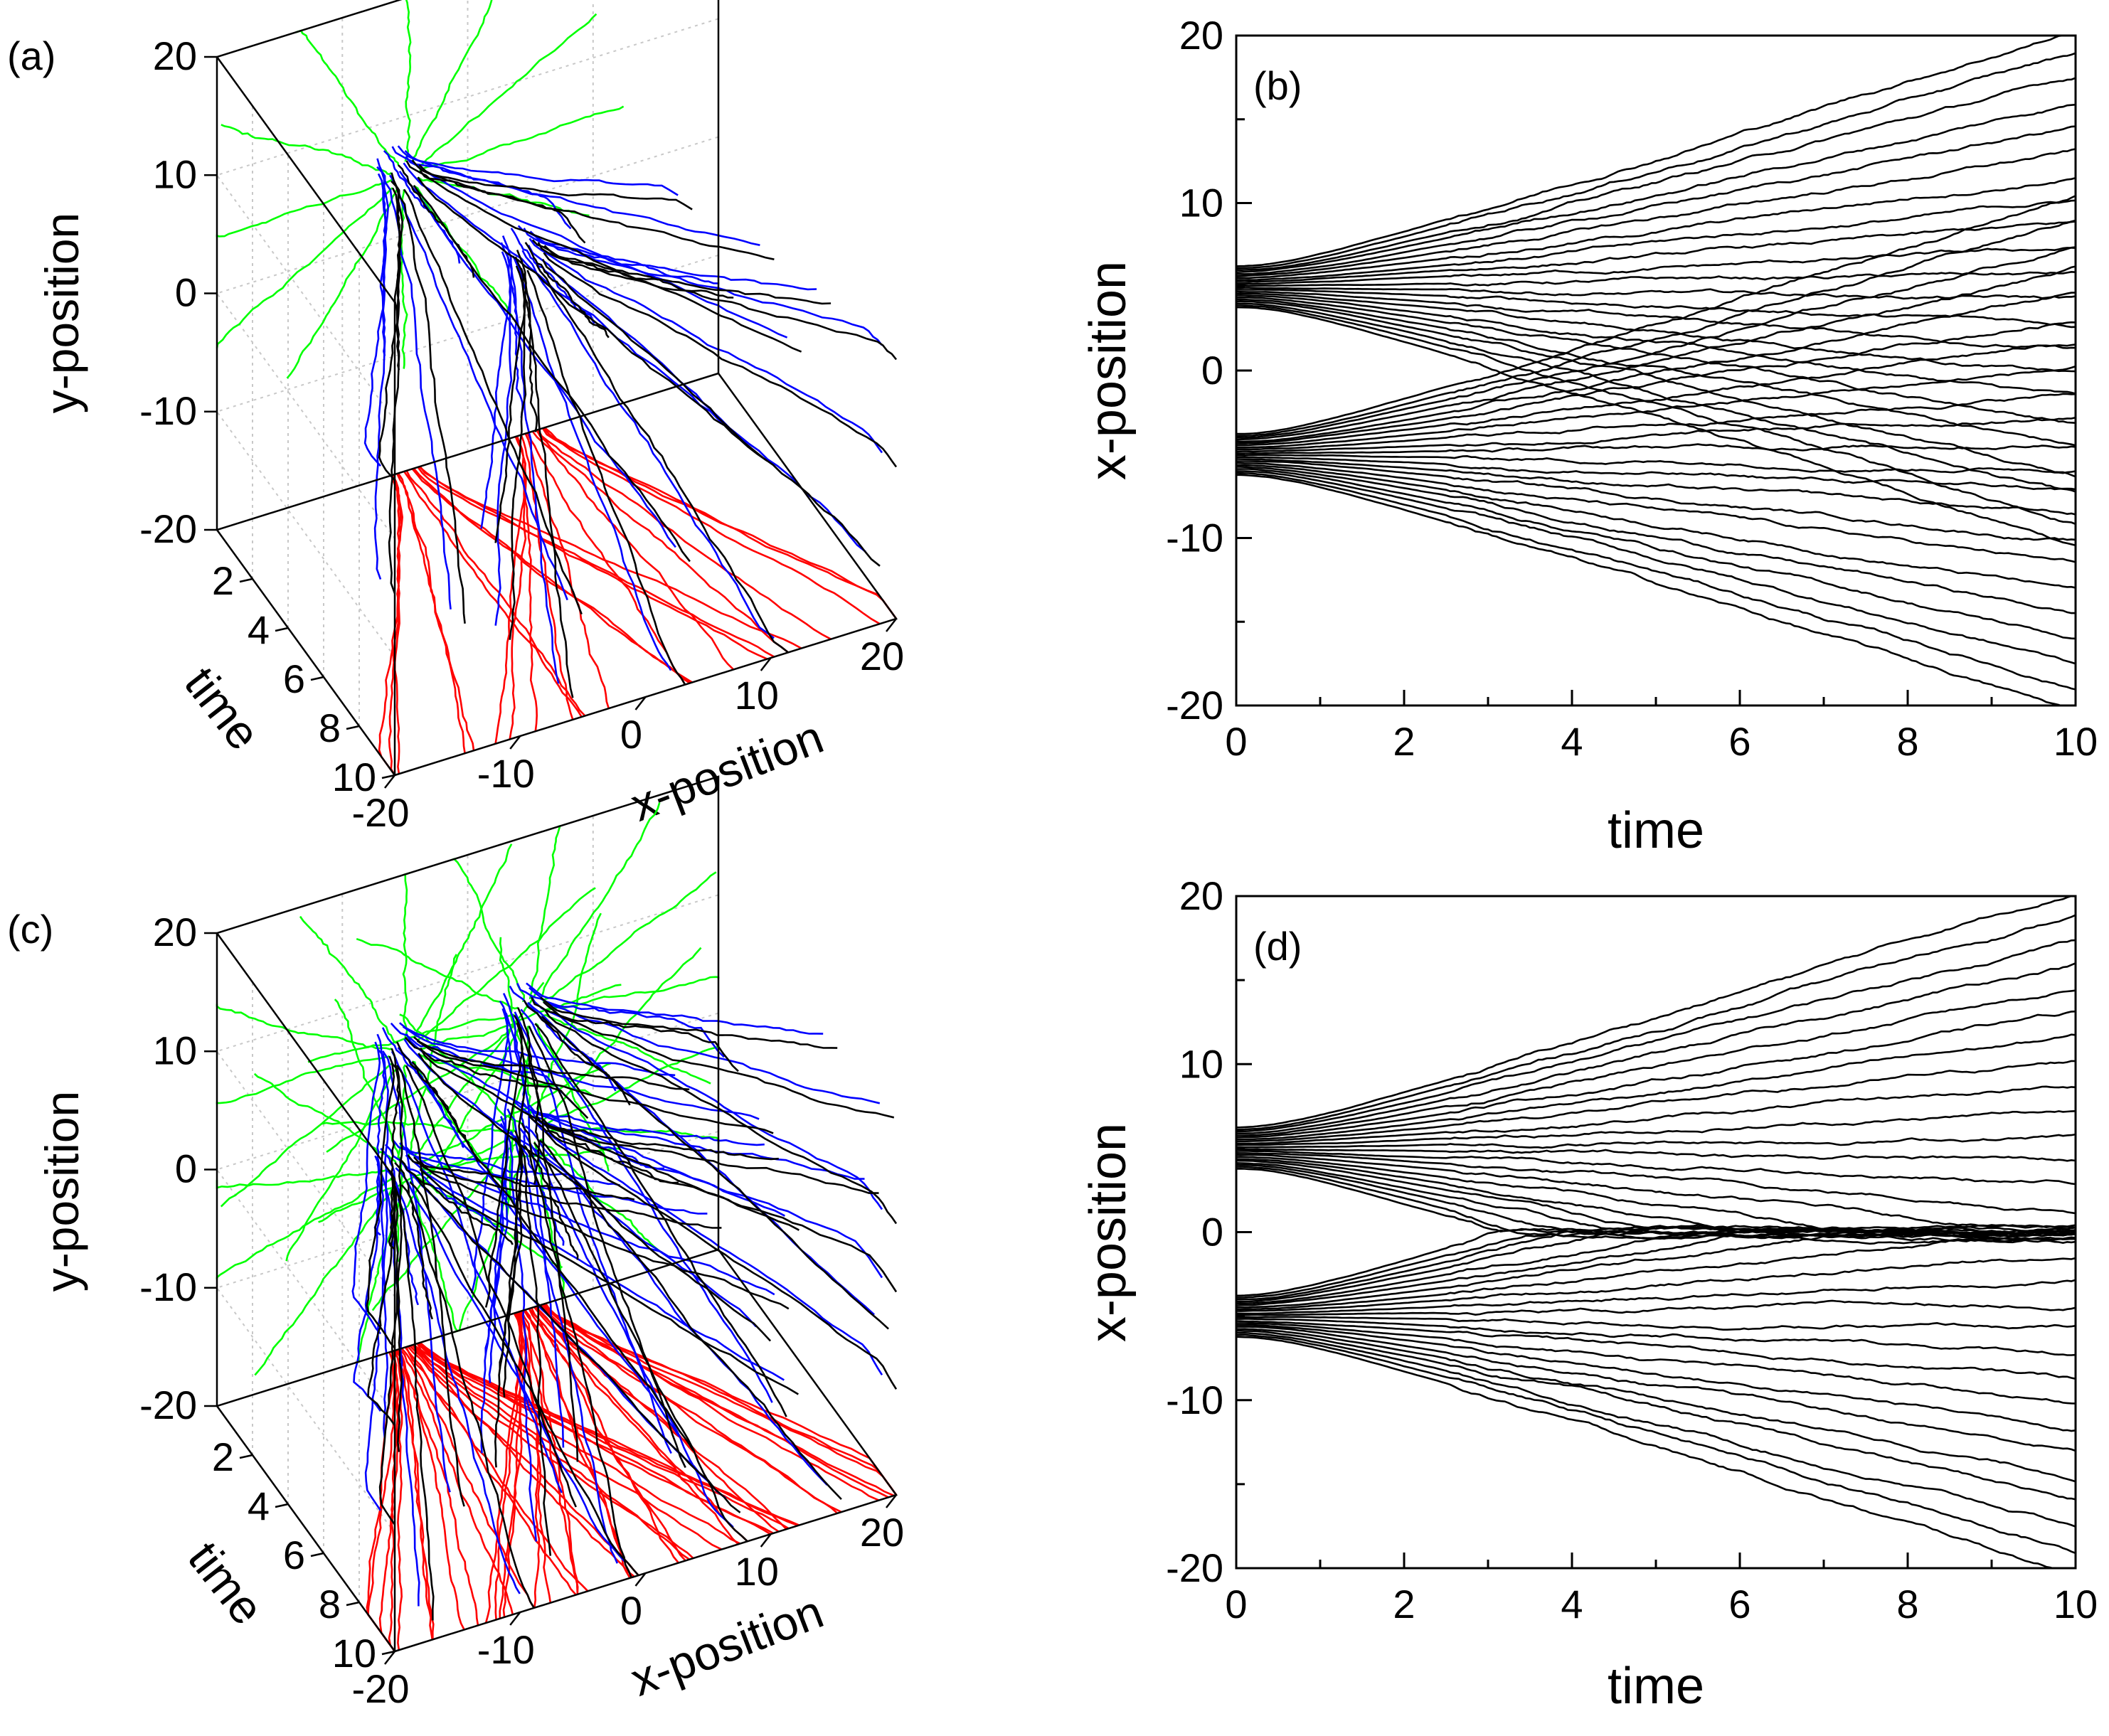  I want to click on y-tick-label: -20, so click(1194, 705).